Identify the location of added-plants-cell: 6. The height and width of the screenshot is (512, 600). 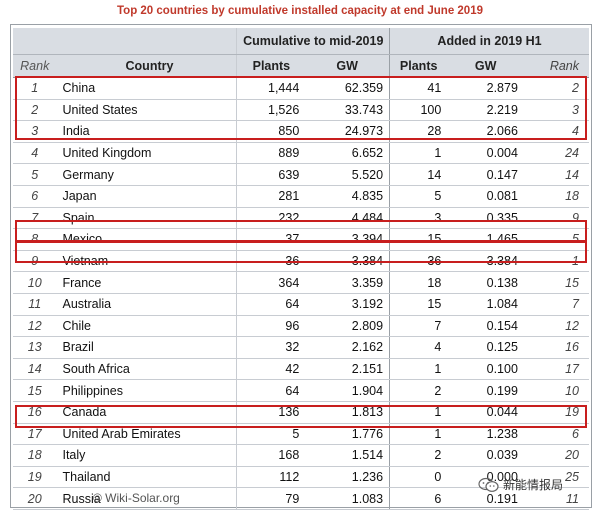
(418, 498).